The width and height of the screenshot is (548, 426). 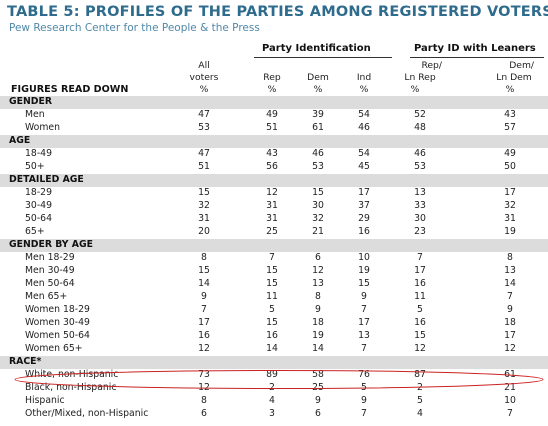 I want to click on hand-drawn-ellipse-annotation, so click(x=279, y=379).